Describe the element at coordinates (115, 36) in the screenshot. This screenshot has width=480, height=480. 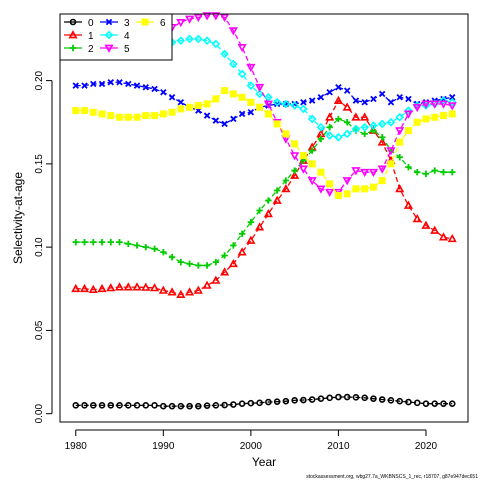
I see `legend-item-4: 4` at that location.